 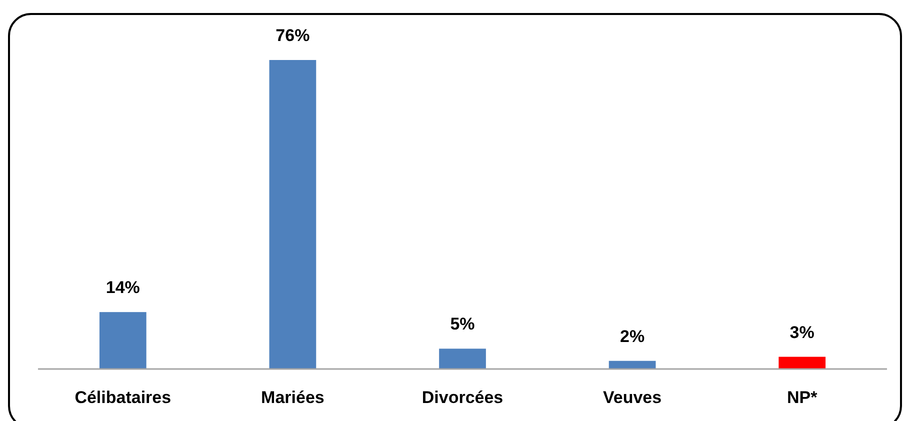 What do you see at coordinates (292, 397) in the screenshot?
I see `x-tick-label: Mariées` at bounding box center [292, 397].